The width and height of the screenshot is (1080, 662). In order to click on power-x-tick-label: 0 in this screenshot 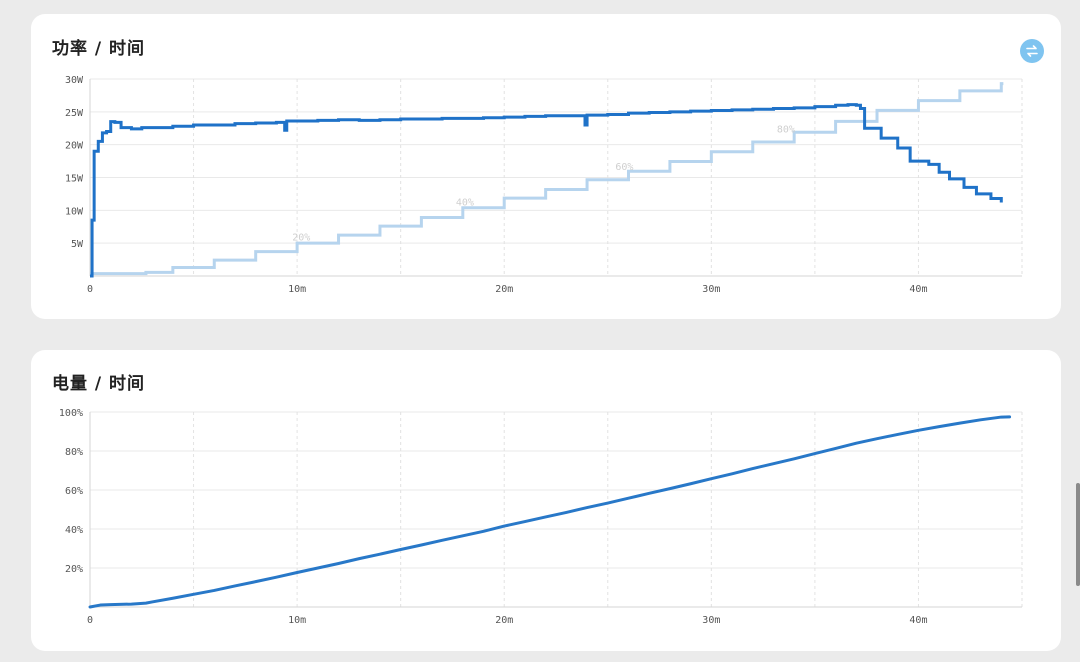, I will do `click(90, 289)`.